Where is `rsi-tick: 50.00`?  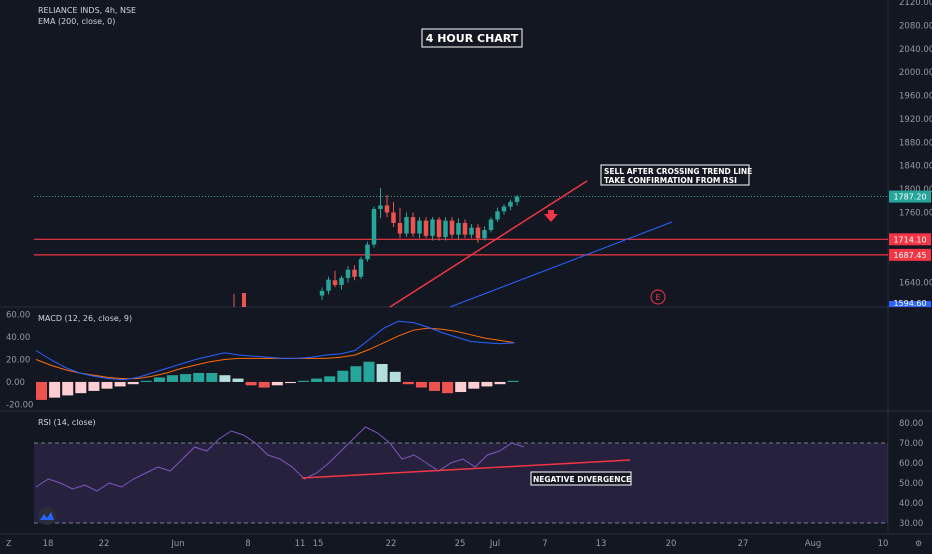 rsi-tick: 50.00 is located at coordinates (911, 484).